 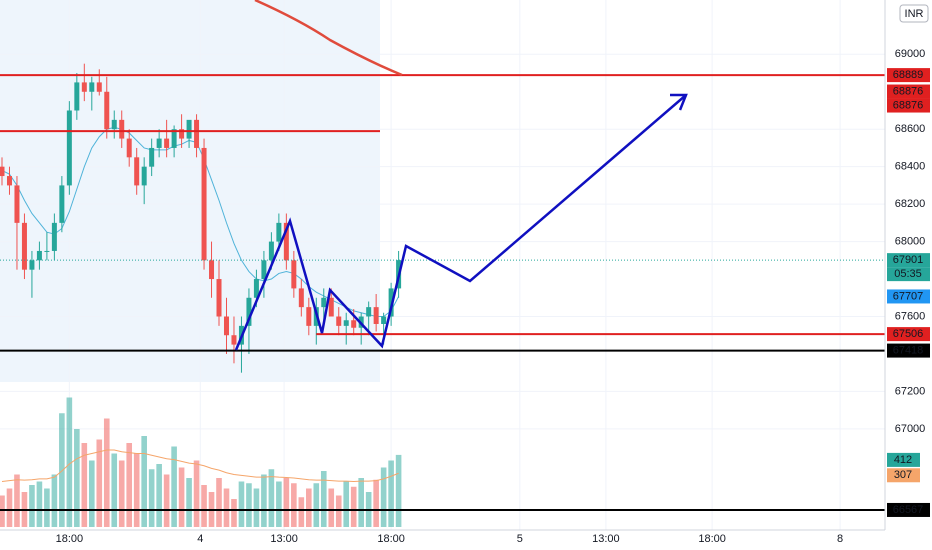 I want to click on arrow-head, so click(x=679, y=102).